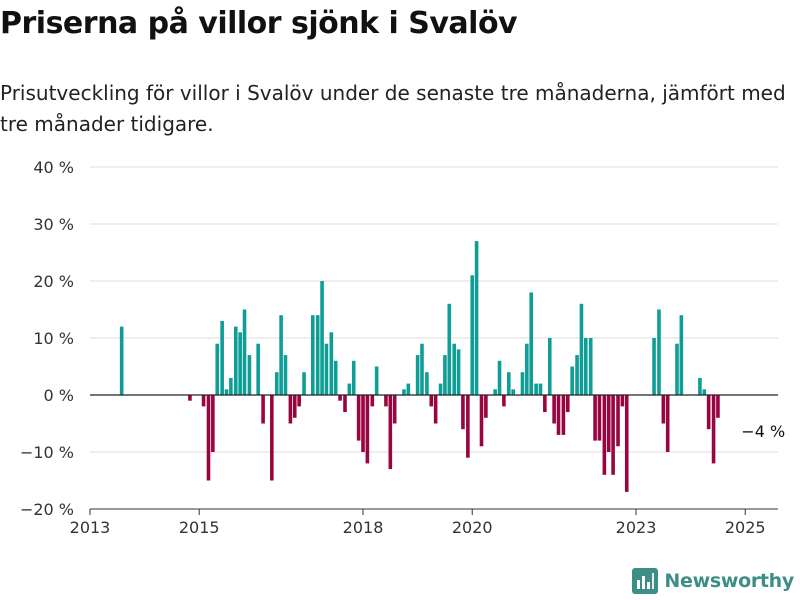 Image resolution: width=800 pixels, height=600 pixels. What do you see at coordinates (59, 395) in the screenshot?
I see `y-tick-label: 0 %` at bounding box center [59, 395].